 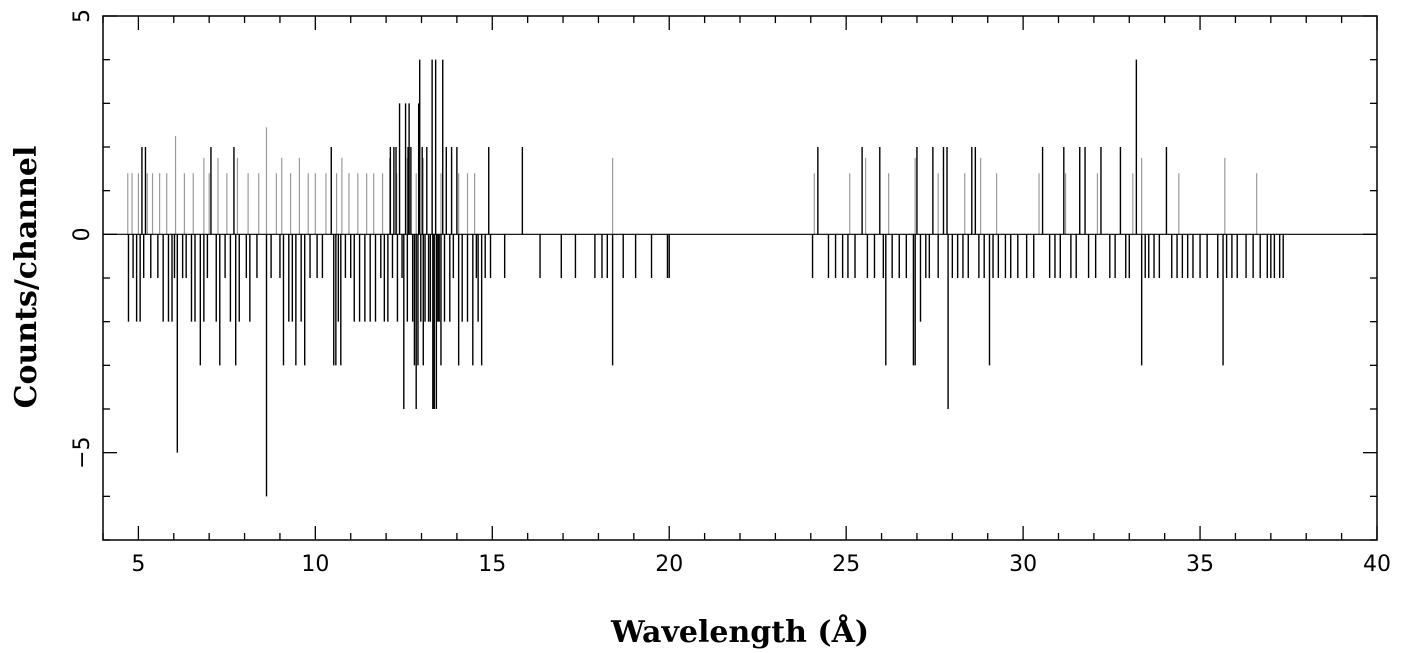 I want to click on y-axis-title: Counts/channel, so click(x=26, y=277).